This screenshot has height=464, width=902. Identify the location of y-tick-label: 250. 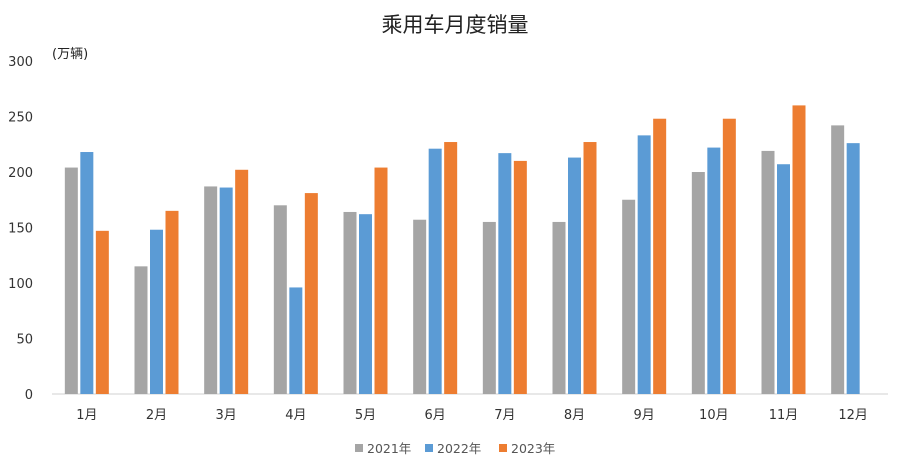
(20, 118).